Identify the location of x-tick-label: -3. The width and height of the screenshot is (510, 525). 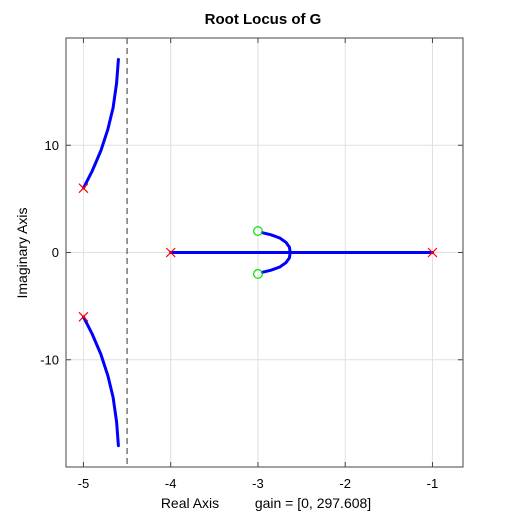
(258, 483).